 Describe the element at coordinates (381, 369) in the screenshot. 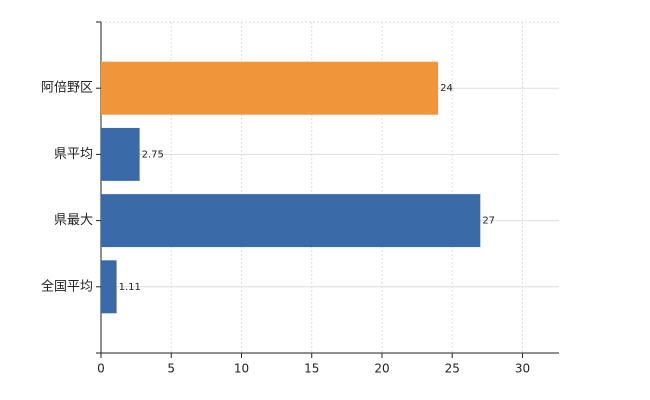

I see `x-tick-label: 20` at that location.